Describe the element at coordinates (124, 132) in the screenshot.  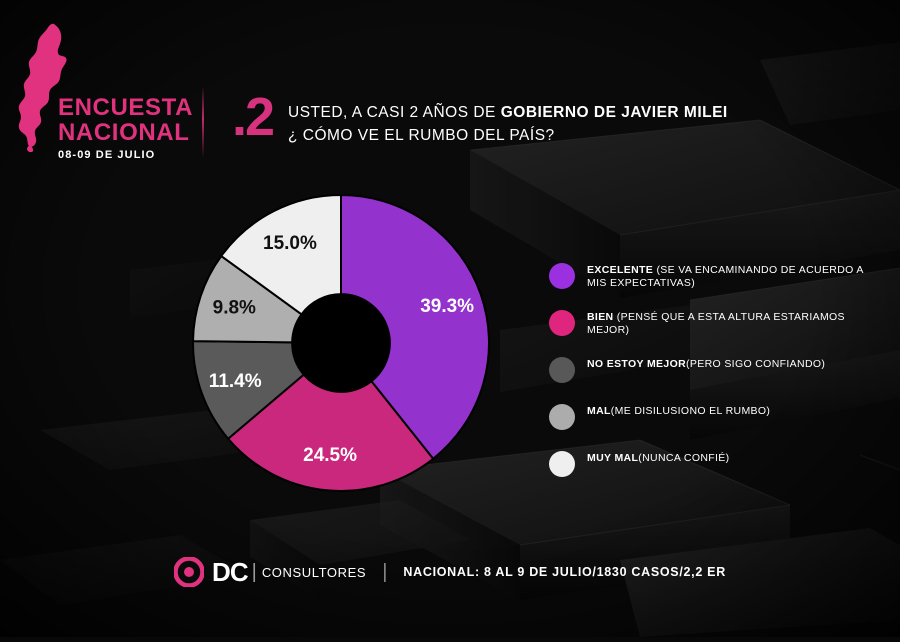
I see `brand-line-2: NACIONAL` at that location.